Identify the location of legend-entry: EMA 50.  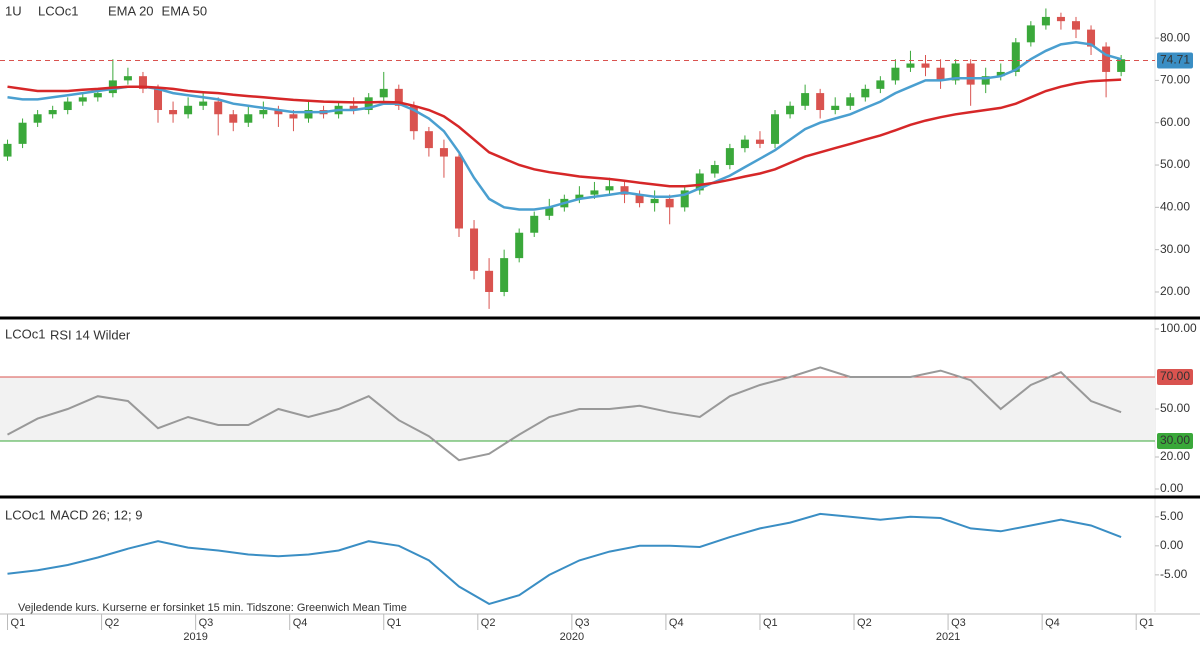
(185, 10).